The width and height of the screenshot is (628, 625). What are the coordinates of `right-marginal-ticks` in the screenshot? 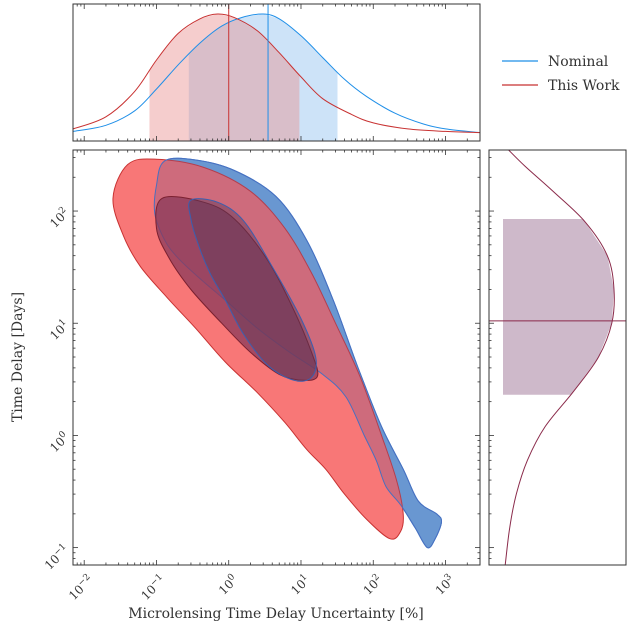 It's located at (491, 361).